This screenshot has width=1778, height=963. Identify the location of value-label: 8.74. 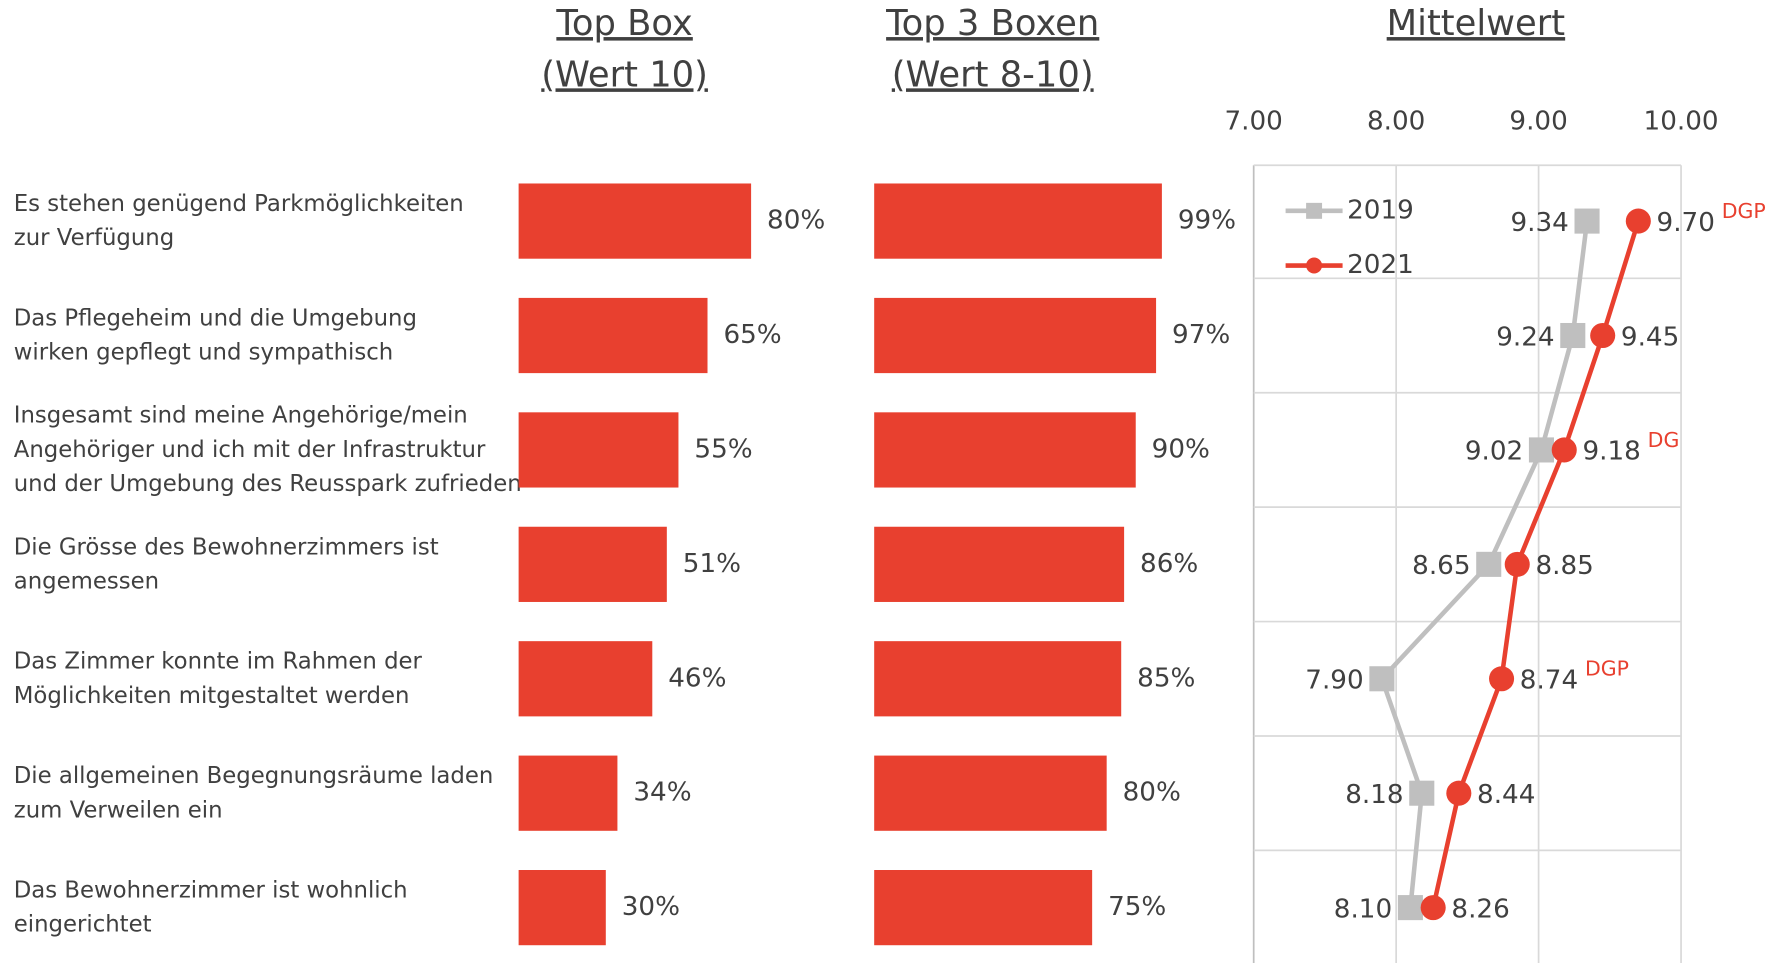
(1549, 681).